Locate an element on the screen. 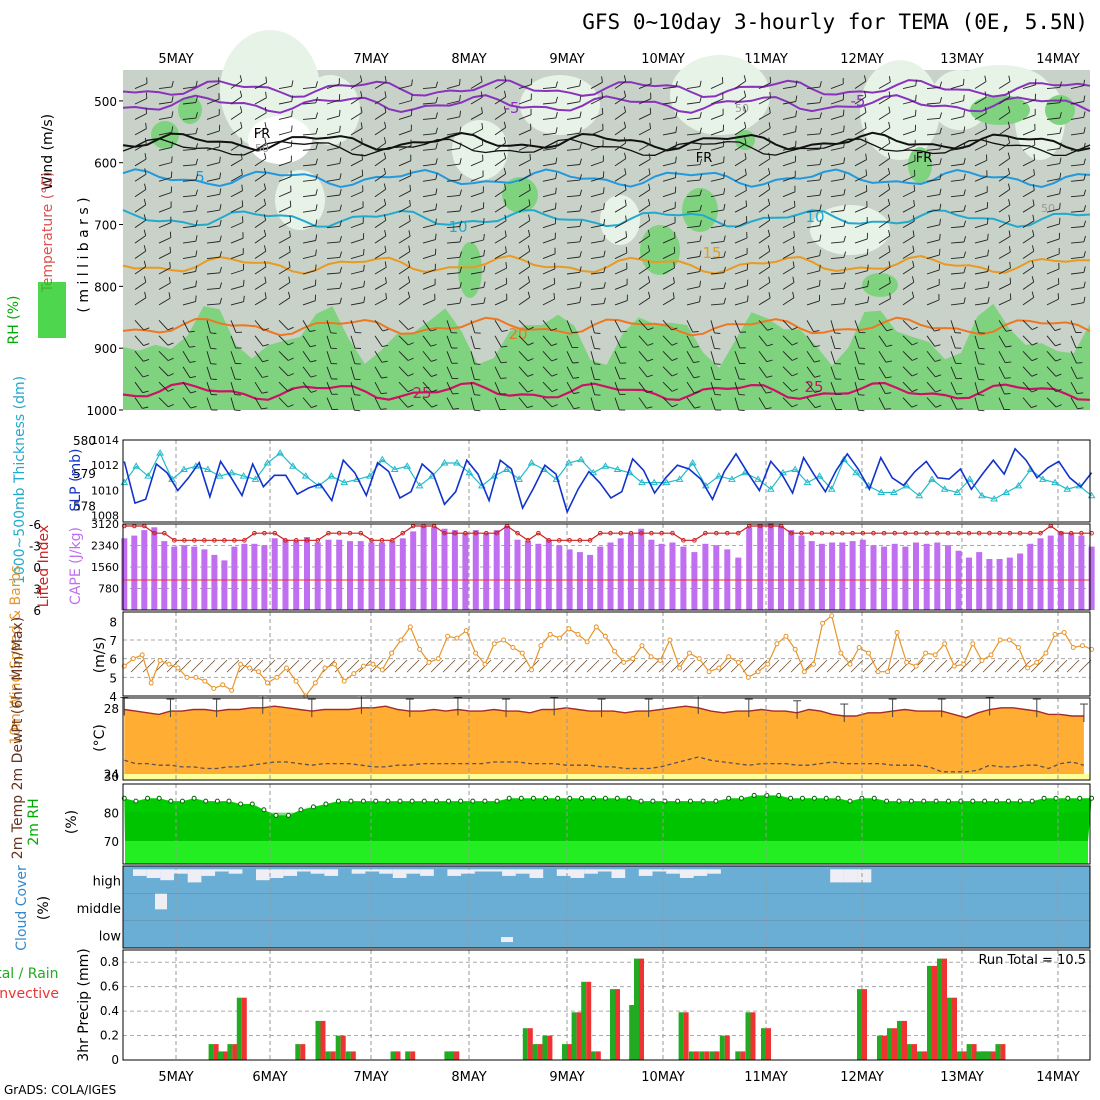 This screenshot has width=1100, height=1100. rh-marker is located at coordinates (497, 801).